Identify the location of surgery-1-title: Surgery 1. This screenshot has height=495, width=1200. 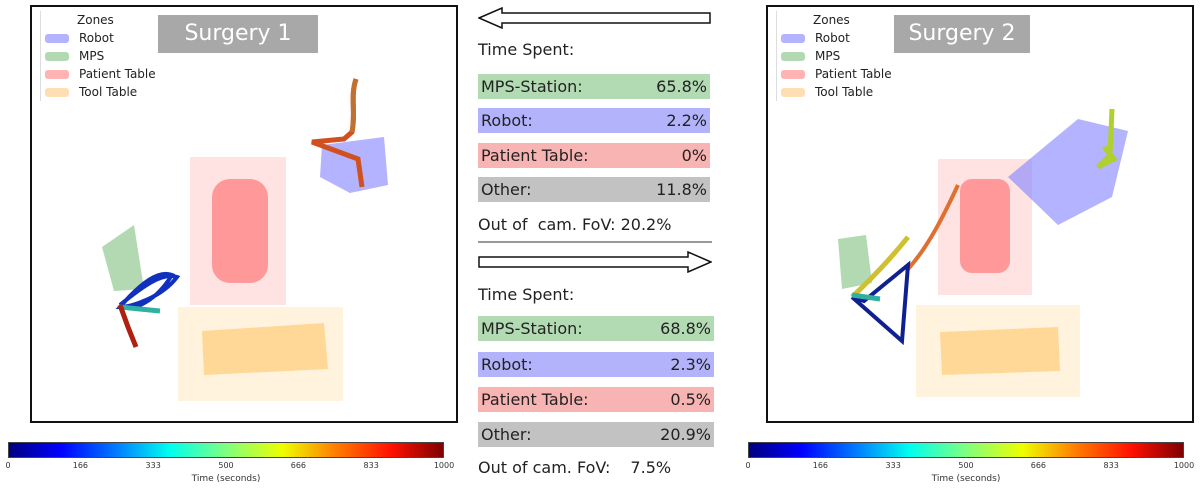
(238, 34).